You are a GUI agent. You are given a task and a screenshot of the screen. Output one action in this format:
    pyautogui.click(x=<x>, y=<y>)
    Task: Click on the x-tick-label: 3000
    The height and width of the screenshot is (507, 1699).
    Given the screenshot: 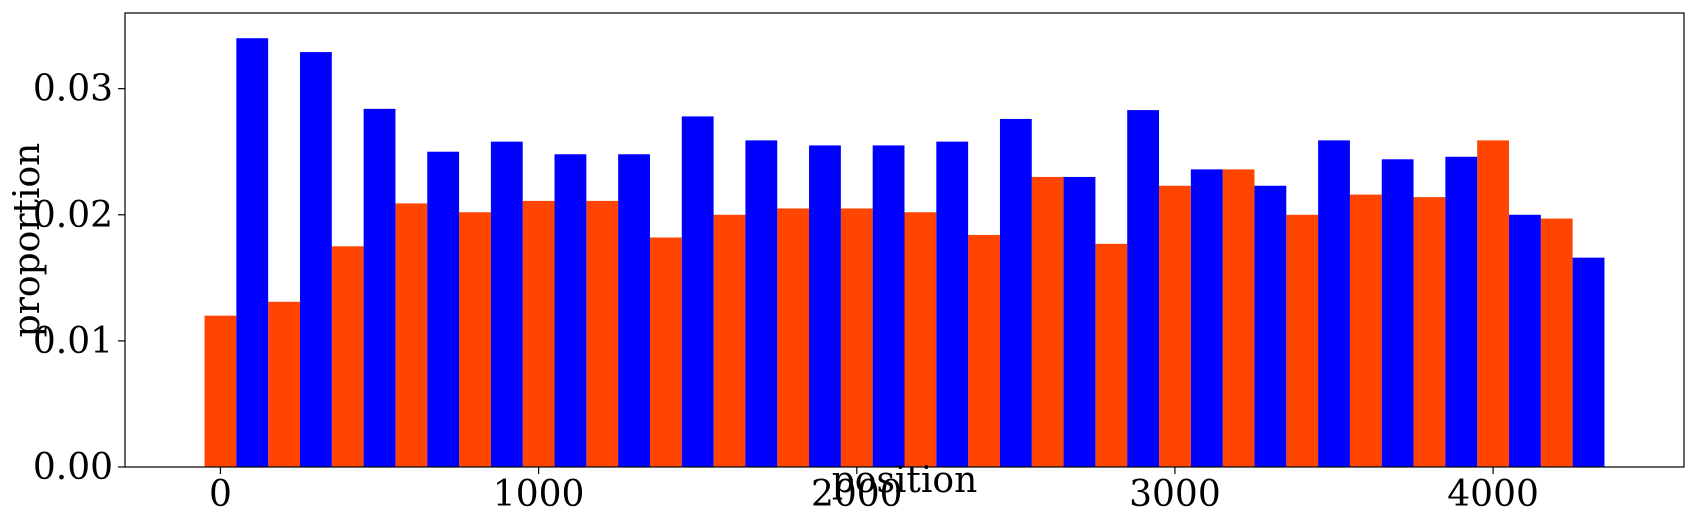 What is the action you would take?
    pyautogui.click(x=1175, y=490)
    